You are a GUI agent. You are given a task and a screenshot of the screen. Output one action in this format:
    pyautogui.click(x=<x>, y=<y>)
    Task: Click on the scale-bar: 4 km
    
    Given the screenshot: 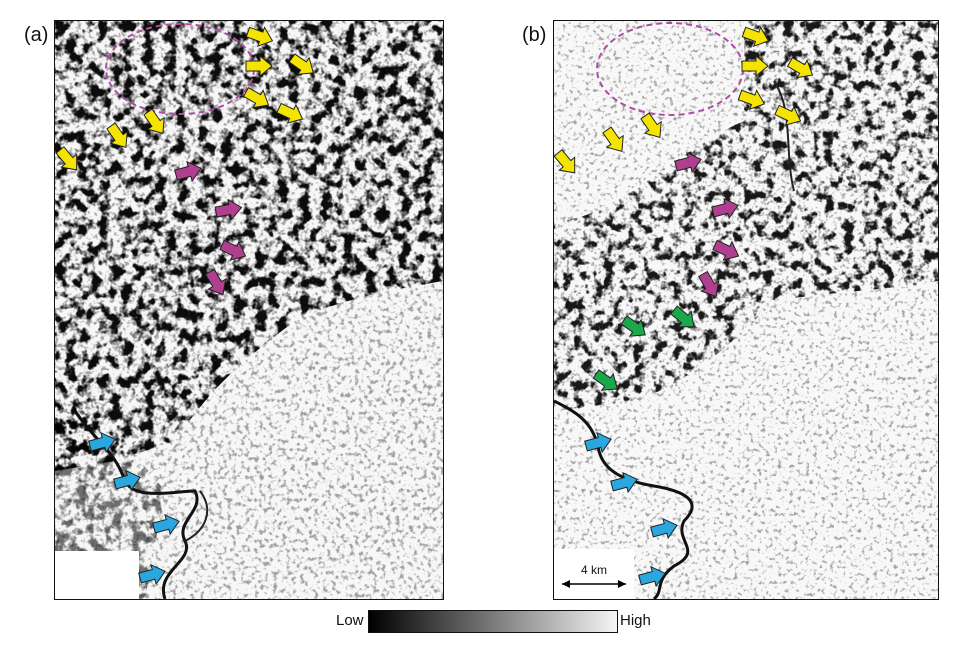 What is the action you would take?
    pyautogui.click(x=594, y=575)
    